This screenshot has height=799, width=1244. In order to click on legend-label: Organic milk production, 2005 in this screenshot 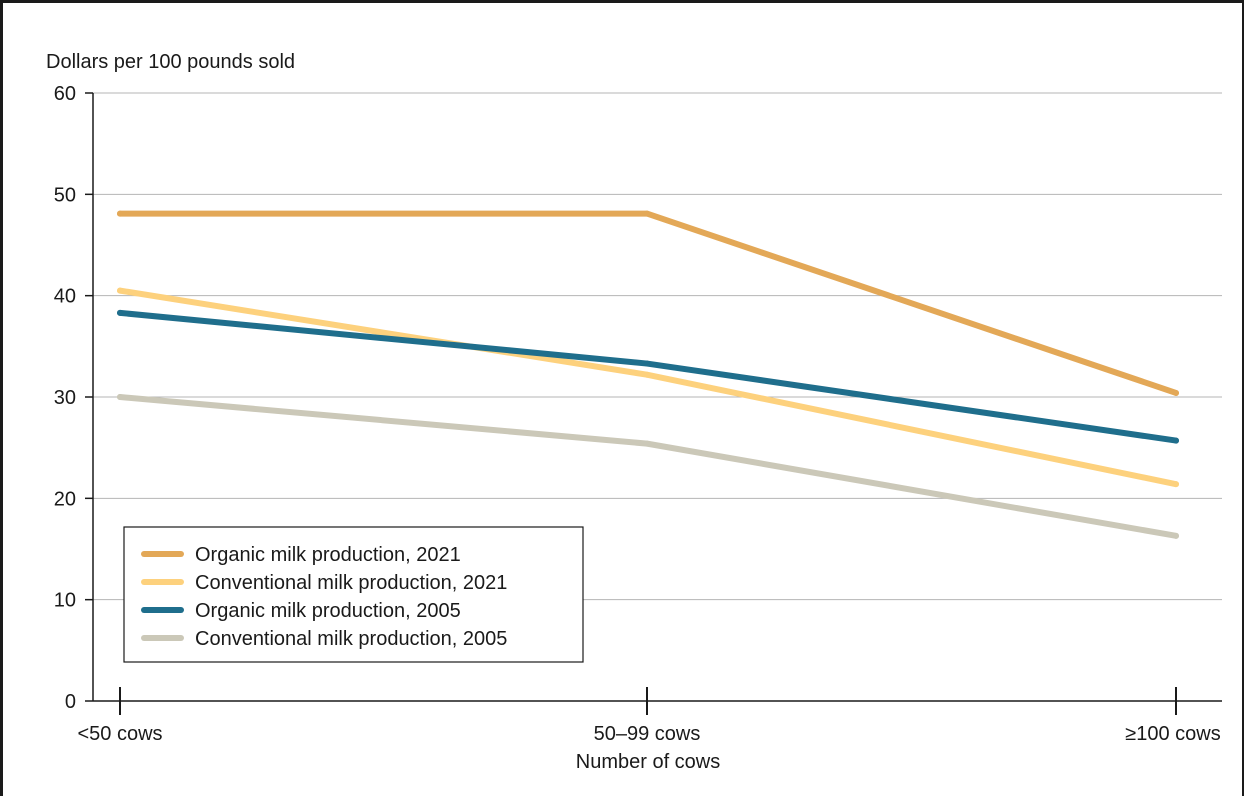, I will do `click(328, 611)`.